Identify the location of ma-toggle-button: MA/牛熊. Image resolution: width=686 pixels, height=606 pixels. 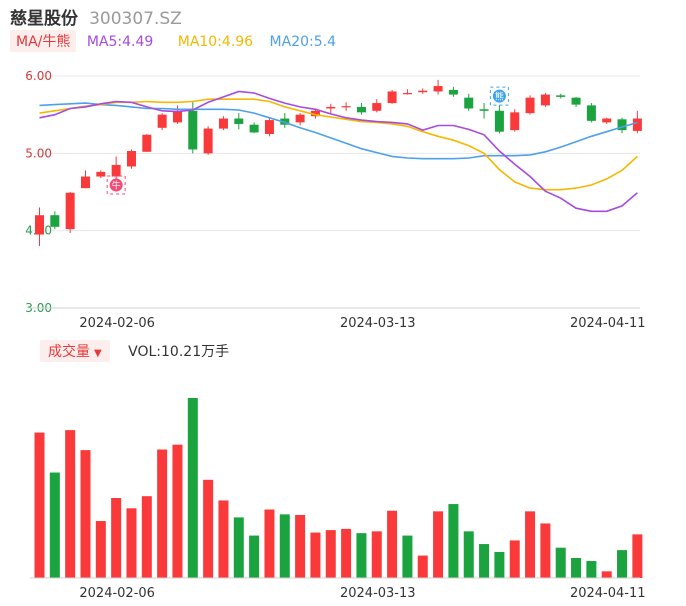
(43, 41).